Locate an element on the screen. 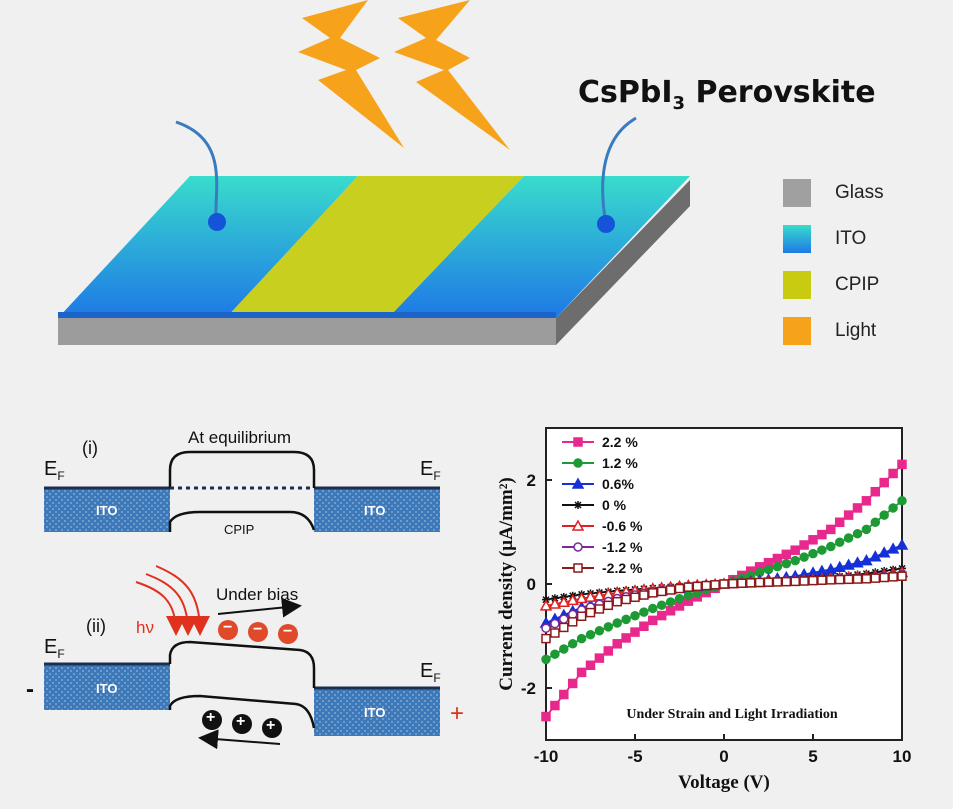 The image size is (953, 809). legend-entry: -1.2 % is located at coordinates (622, 547).